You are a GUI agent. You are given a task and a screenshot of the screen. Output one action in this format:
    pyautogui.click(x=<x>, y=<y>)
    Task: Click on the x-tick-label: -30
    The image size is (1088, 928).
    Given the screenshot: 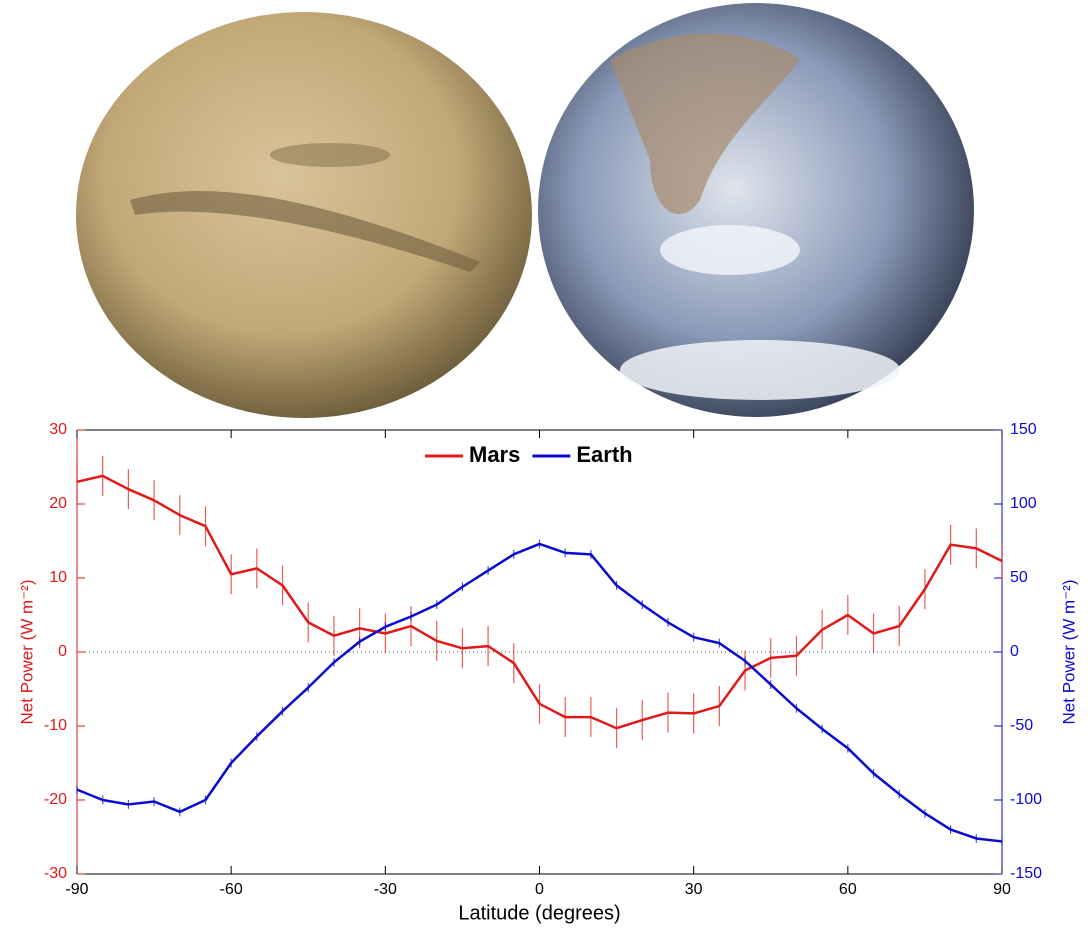 What is the action you would take?
    pyautogui.click(x=385, y=889)
    